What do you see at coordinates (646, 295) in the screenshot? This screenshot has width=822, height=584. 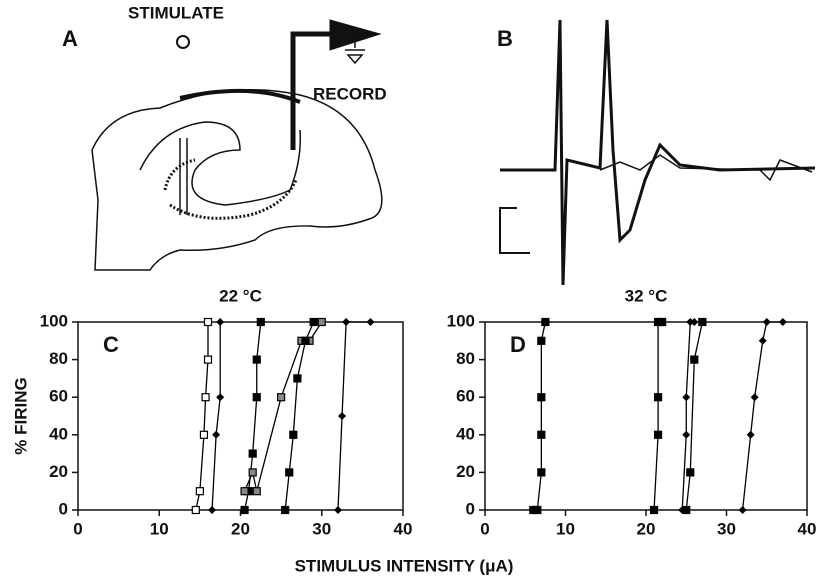 I see `chart-title: 32 °C` at bounding box center [646, 295].